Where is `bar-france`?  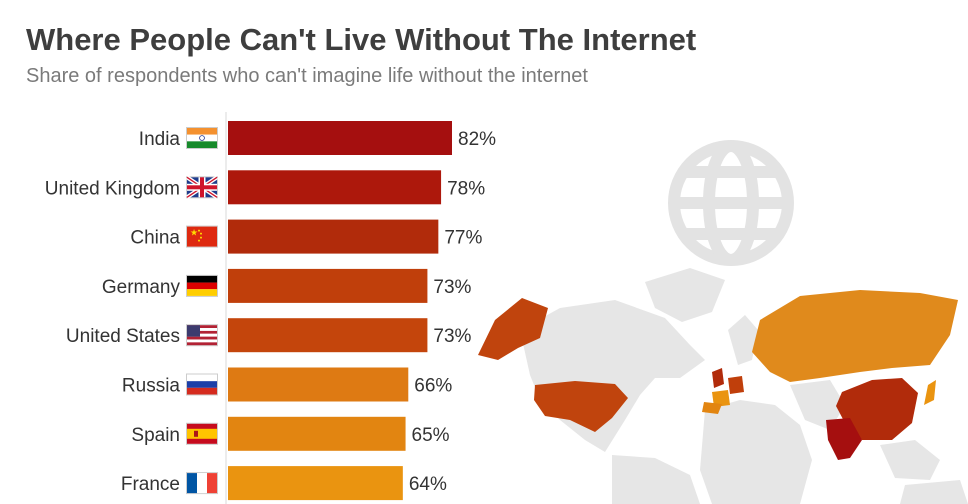
bar-france is located at coordinates (315, 483).